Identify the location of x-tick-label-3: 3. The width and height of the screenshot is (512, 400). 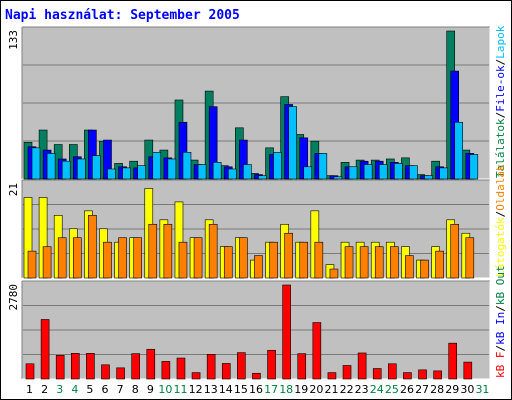
(59, 389).